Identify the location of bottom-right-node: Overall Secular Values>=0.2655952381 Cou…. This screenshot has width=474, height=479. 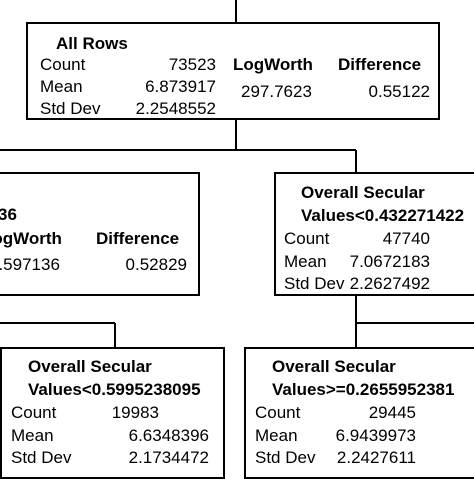
(359, 413).